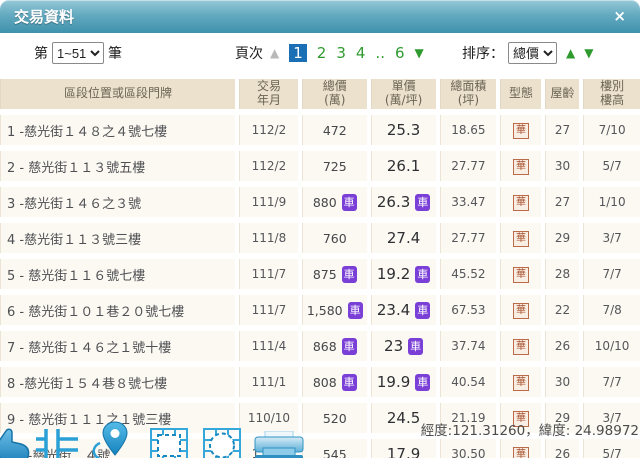 This screenshot has width=640, height=458. What do you see at coordinates (321, 53) in the screenshot?
I see `page-number-2: 2` at bounding box center [321, 53].